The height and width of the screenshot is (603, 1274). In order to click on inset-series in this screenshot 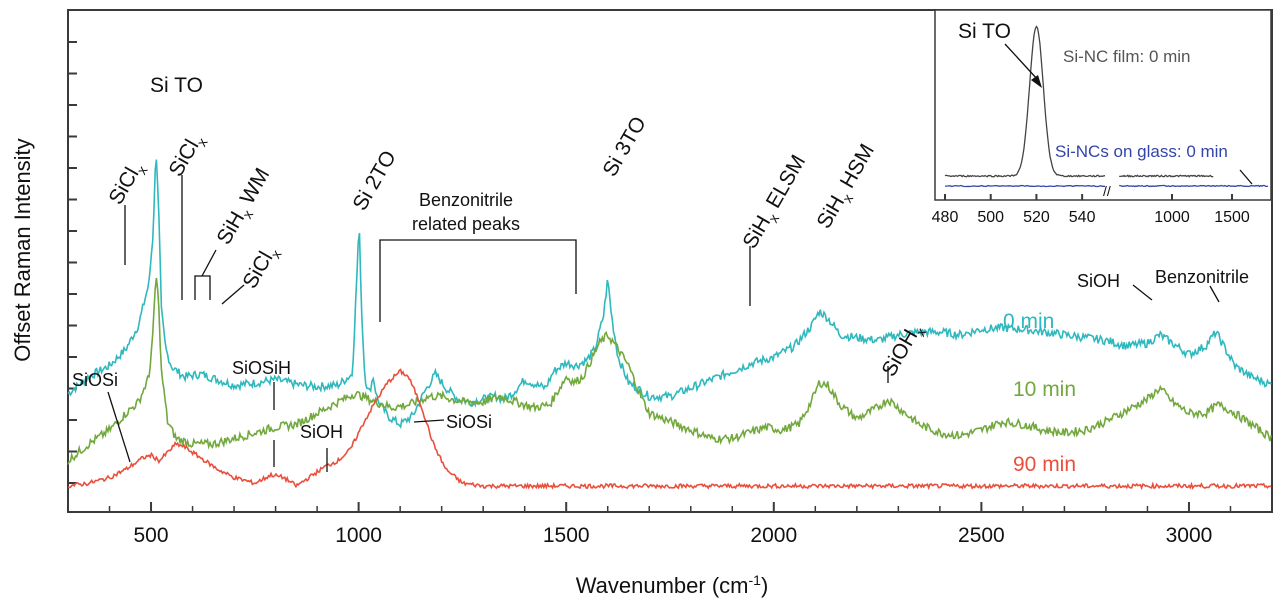, I will do `click(1106, 106)`.